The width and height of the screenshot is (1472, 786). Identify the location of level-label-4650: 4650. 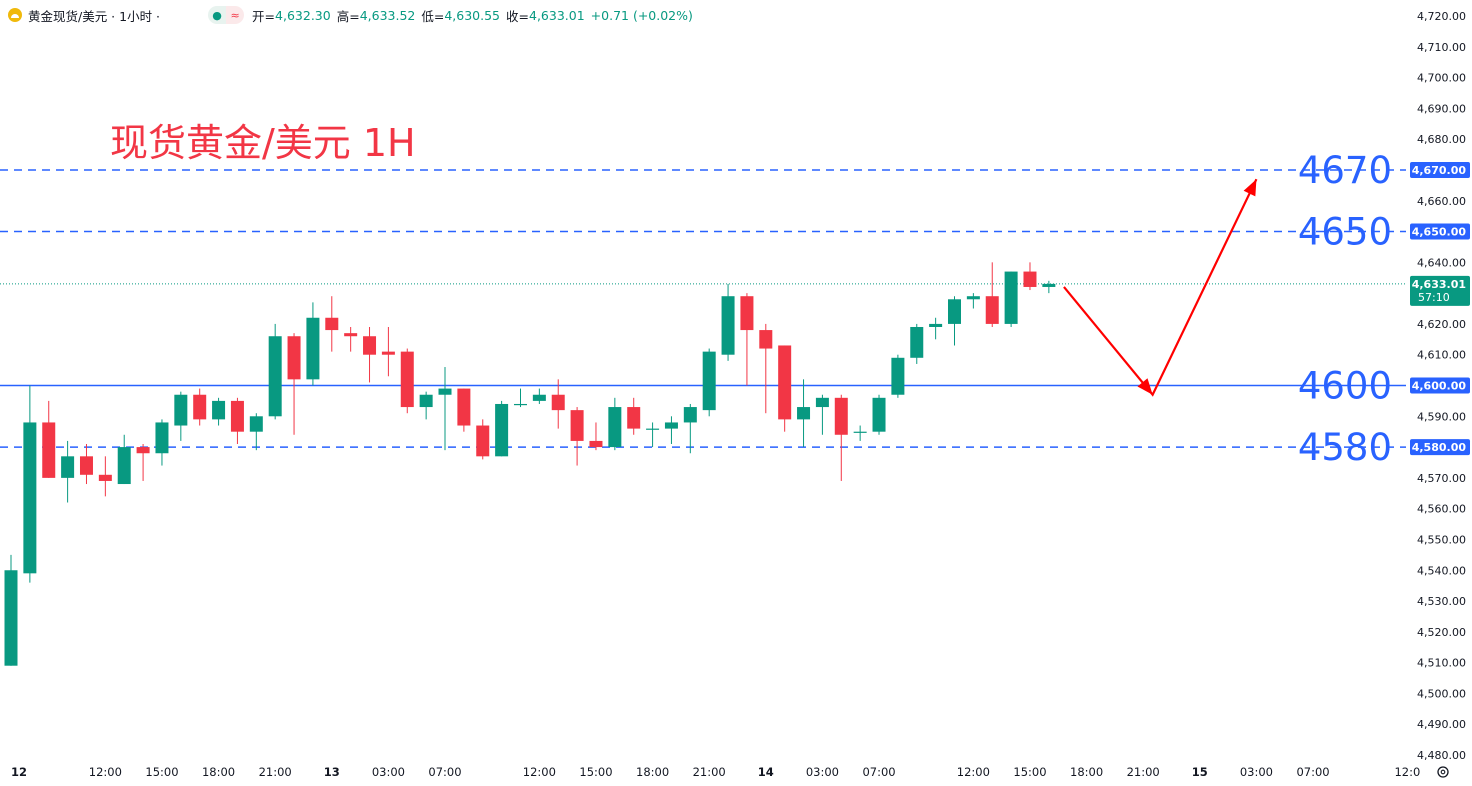
(1345, 232).